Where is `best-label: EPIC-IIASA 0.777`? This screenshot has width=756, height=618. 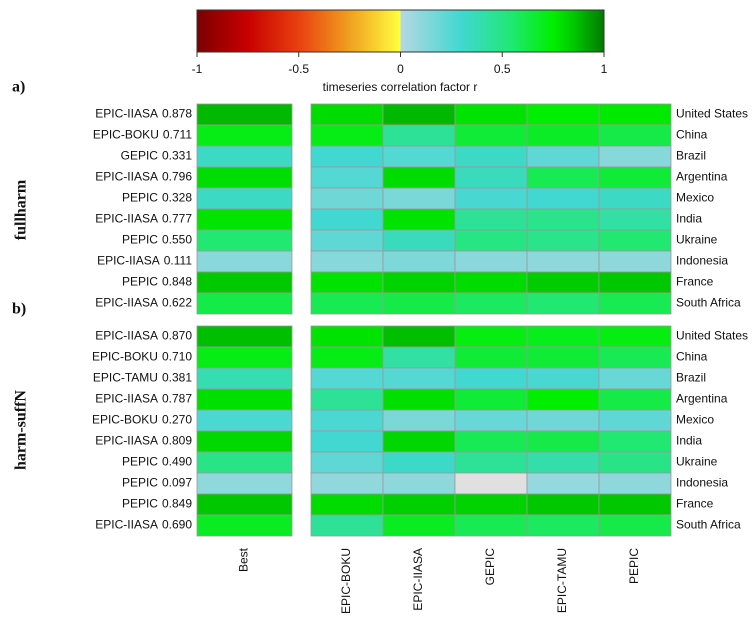 best-label: EPIC-IIASA 0.777 is located at coordinates (143, 219).